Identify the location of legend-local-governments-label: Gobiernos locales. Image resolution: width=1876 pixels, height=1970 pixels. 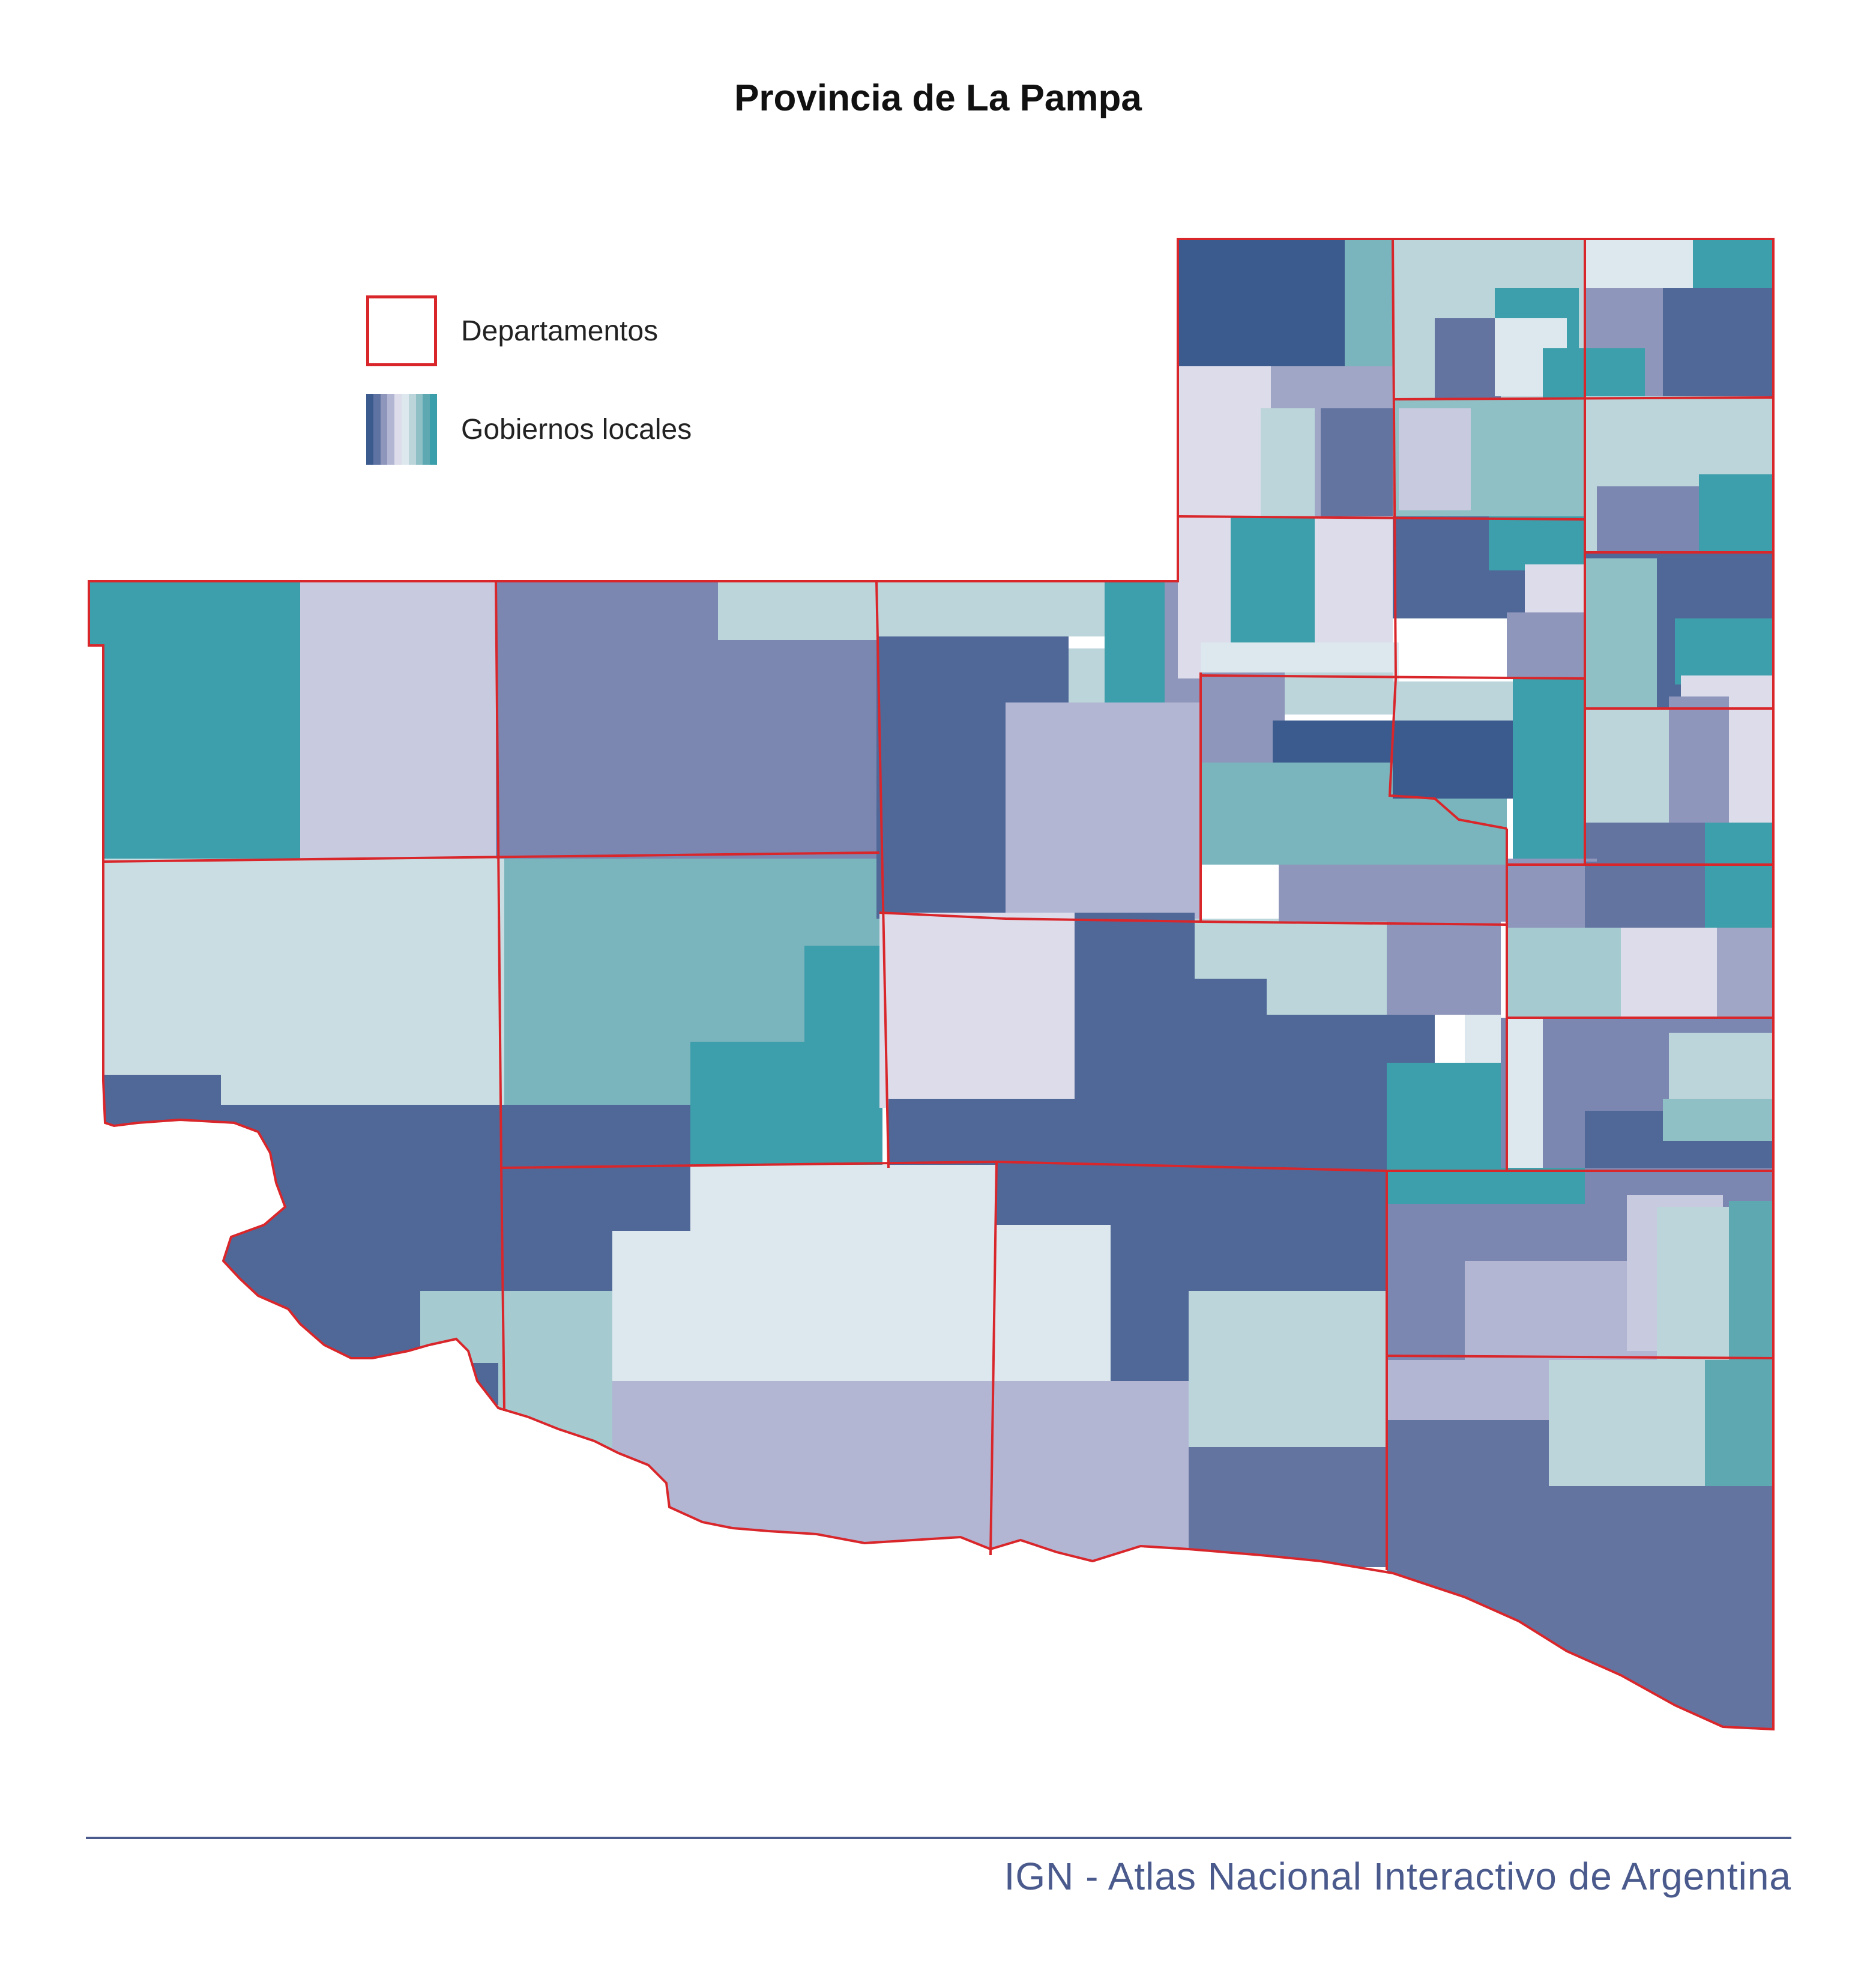
(576, 429).